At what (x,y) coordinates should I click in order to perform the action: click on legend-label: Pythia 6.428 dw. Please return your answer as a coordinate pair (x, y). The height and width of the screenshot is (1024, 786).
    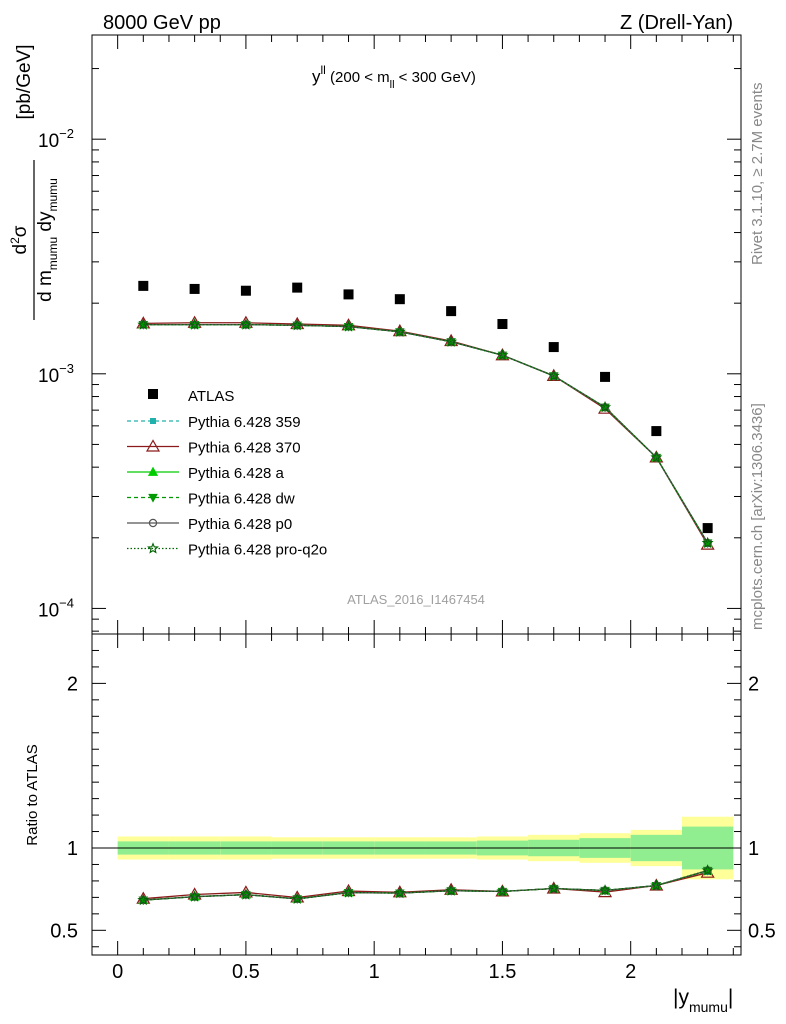
    Looking at the image, I should click on (241, 499).